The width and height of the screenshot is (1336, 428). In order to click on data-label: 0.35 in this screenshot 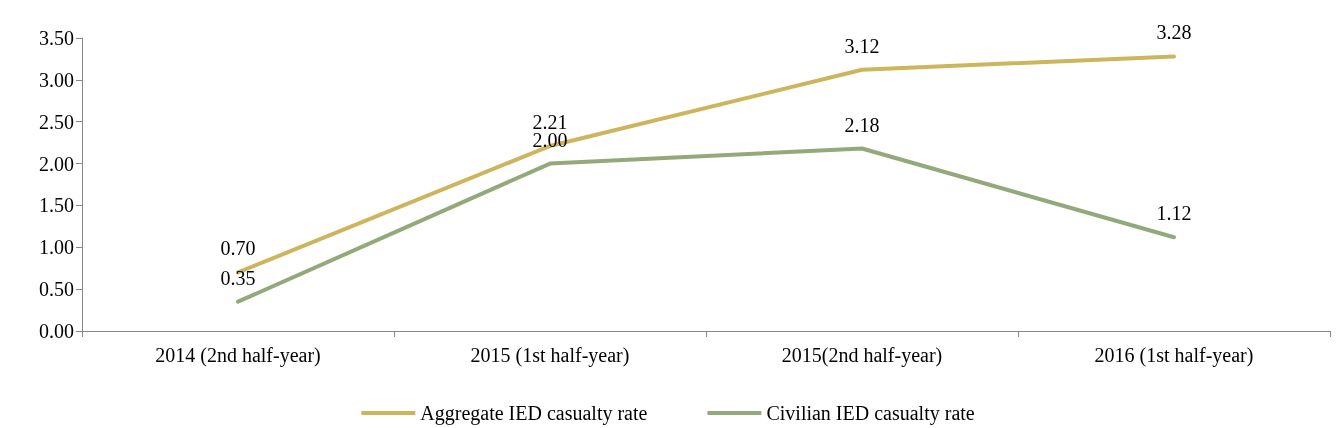, I will do `click(238, 277)`.